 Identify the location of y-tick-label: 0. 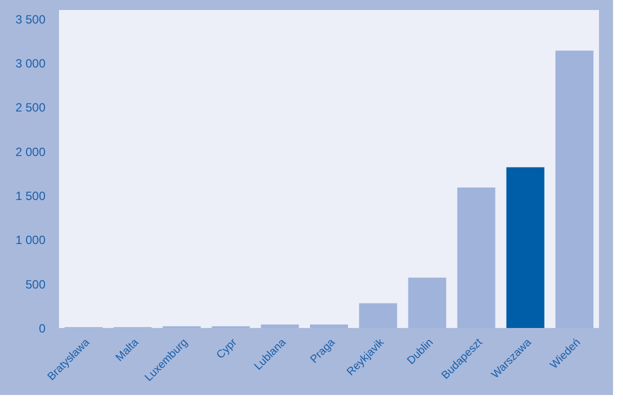
(42, 329).